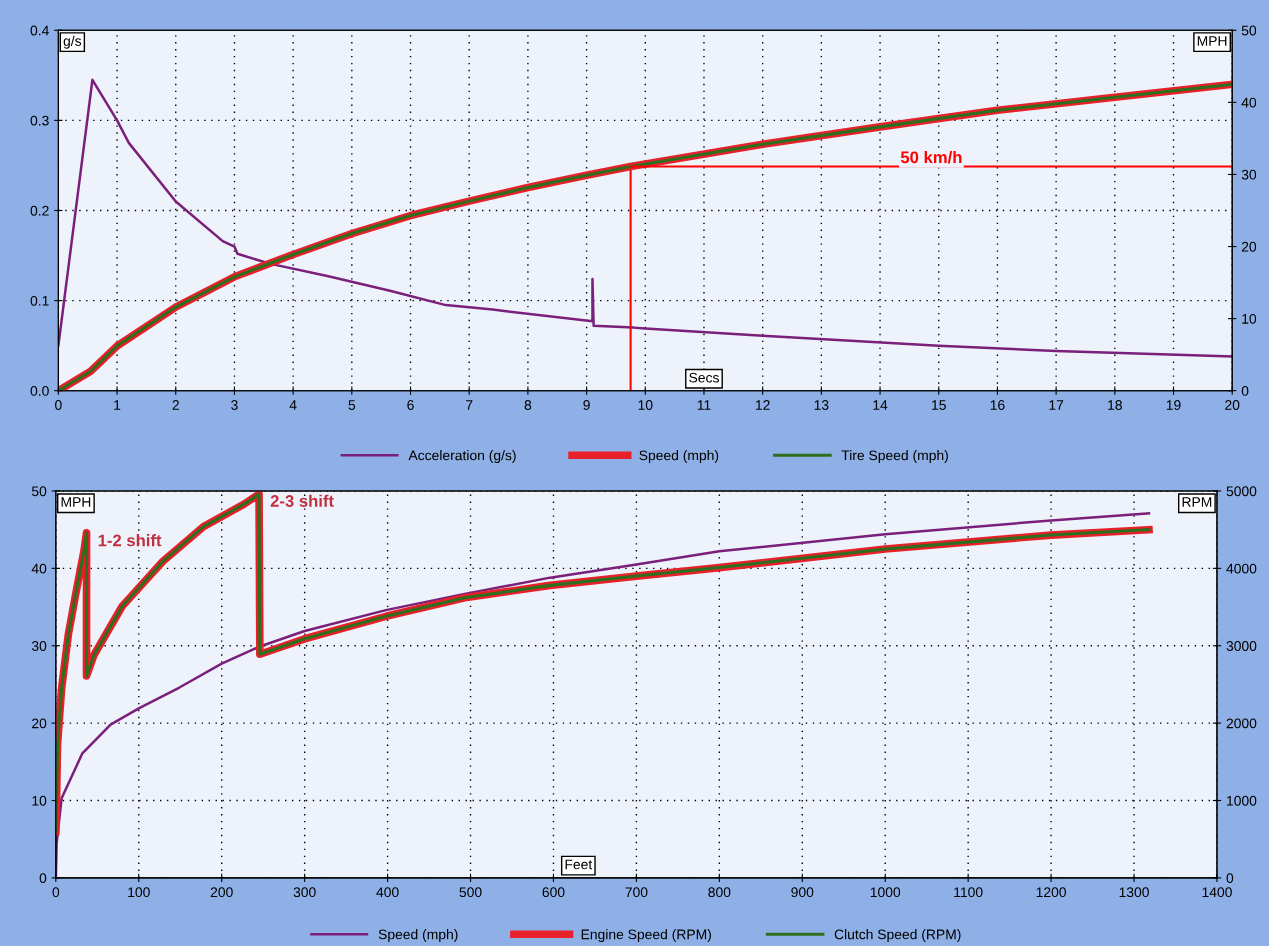 The width and height of the screenshot is (1269, 946). Describe the element at coordinates (704, 377) in the screenshot. I see `x-axis-title: Secs` at that location.